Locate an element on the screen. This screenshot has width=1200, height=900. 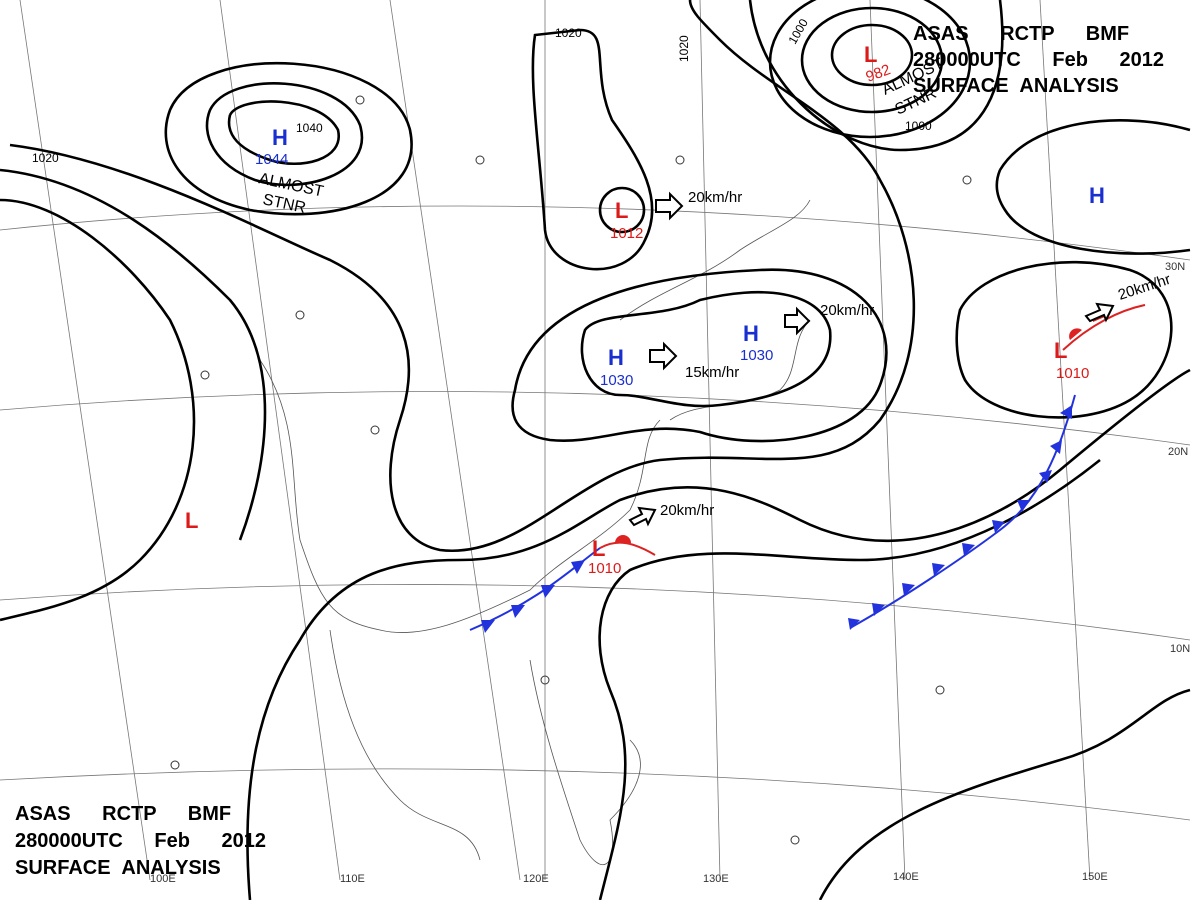
isobar-label: 1000 is located at coordinates (918, 126).